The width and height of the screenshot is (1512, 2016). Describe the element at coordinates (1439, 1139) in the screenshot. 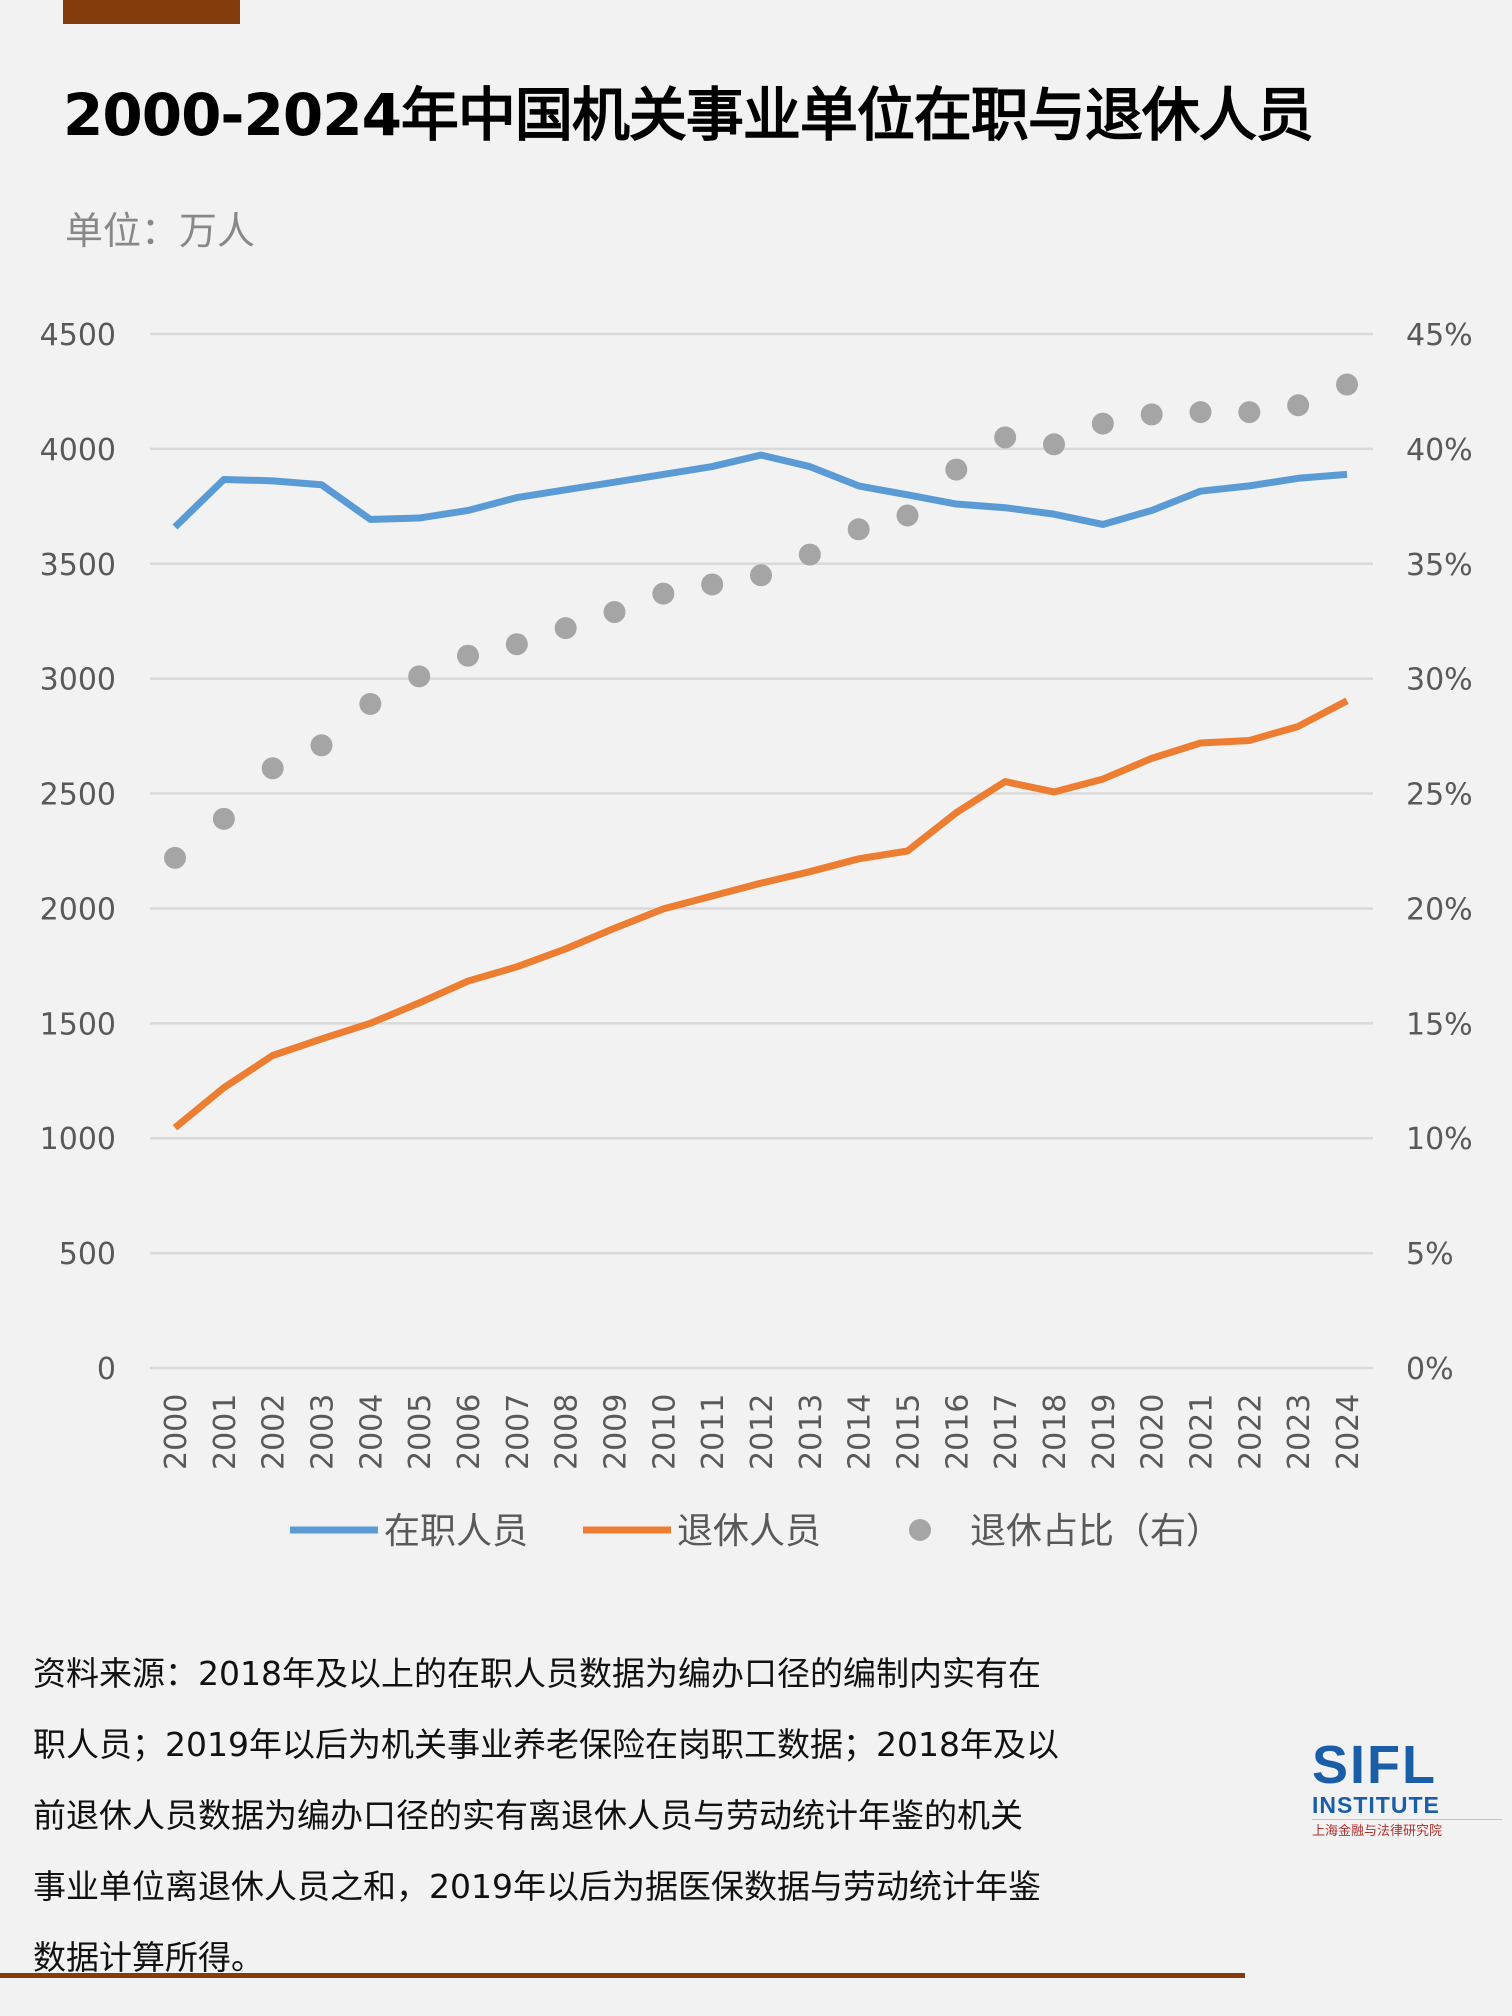

I see `right-tick-label: 10%` at that location.